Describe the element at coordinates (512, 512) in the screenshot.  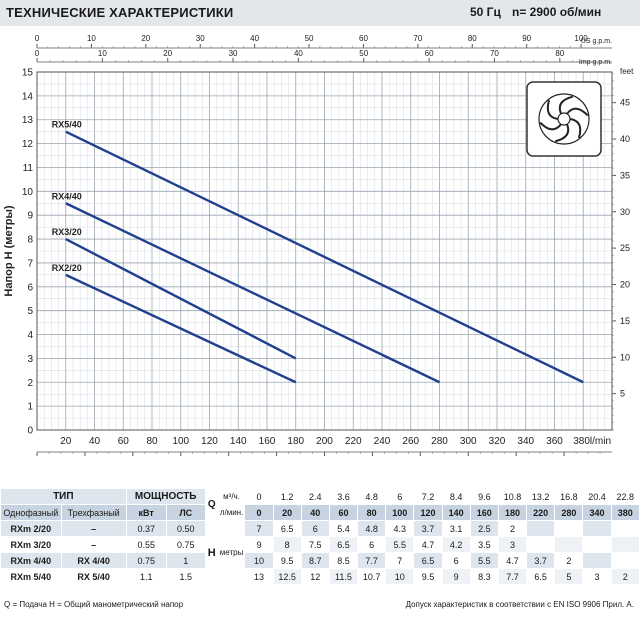
I see `q-lmin-cell: 180` at that location.